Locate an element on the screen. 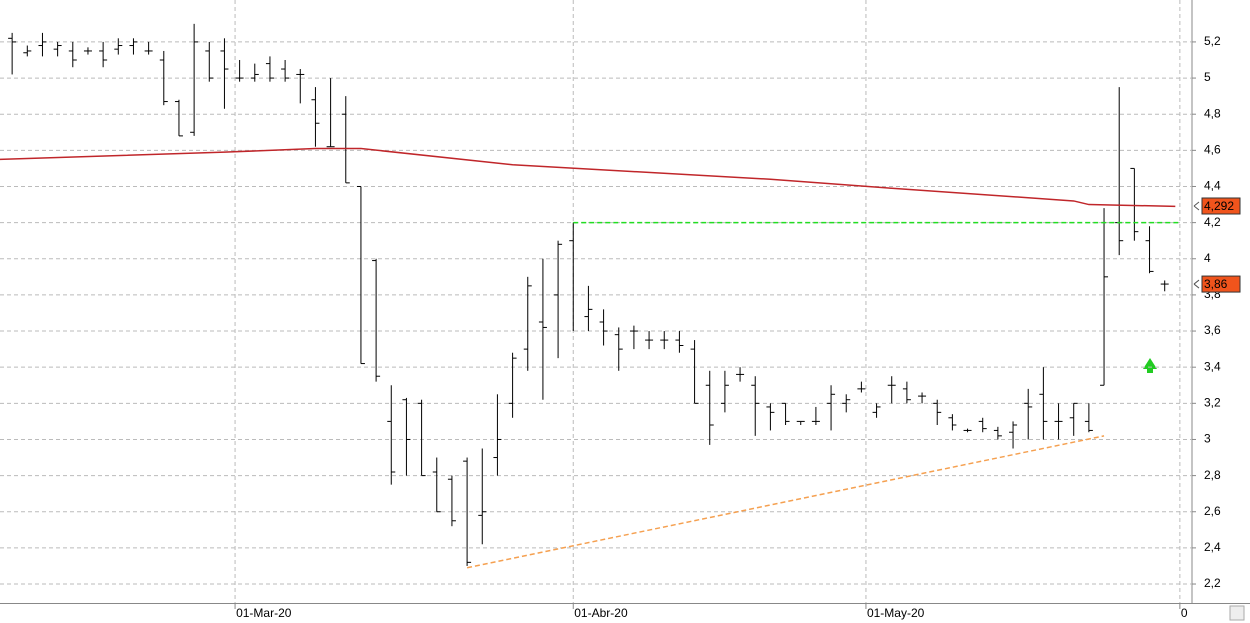  y-tick-label: 2,6 is located at coordinates (1212, 511).